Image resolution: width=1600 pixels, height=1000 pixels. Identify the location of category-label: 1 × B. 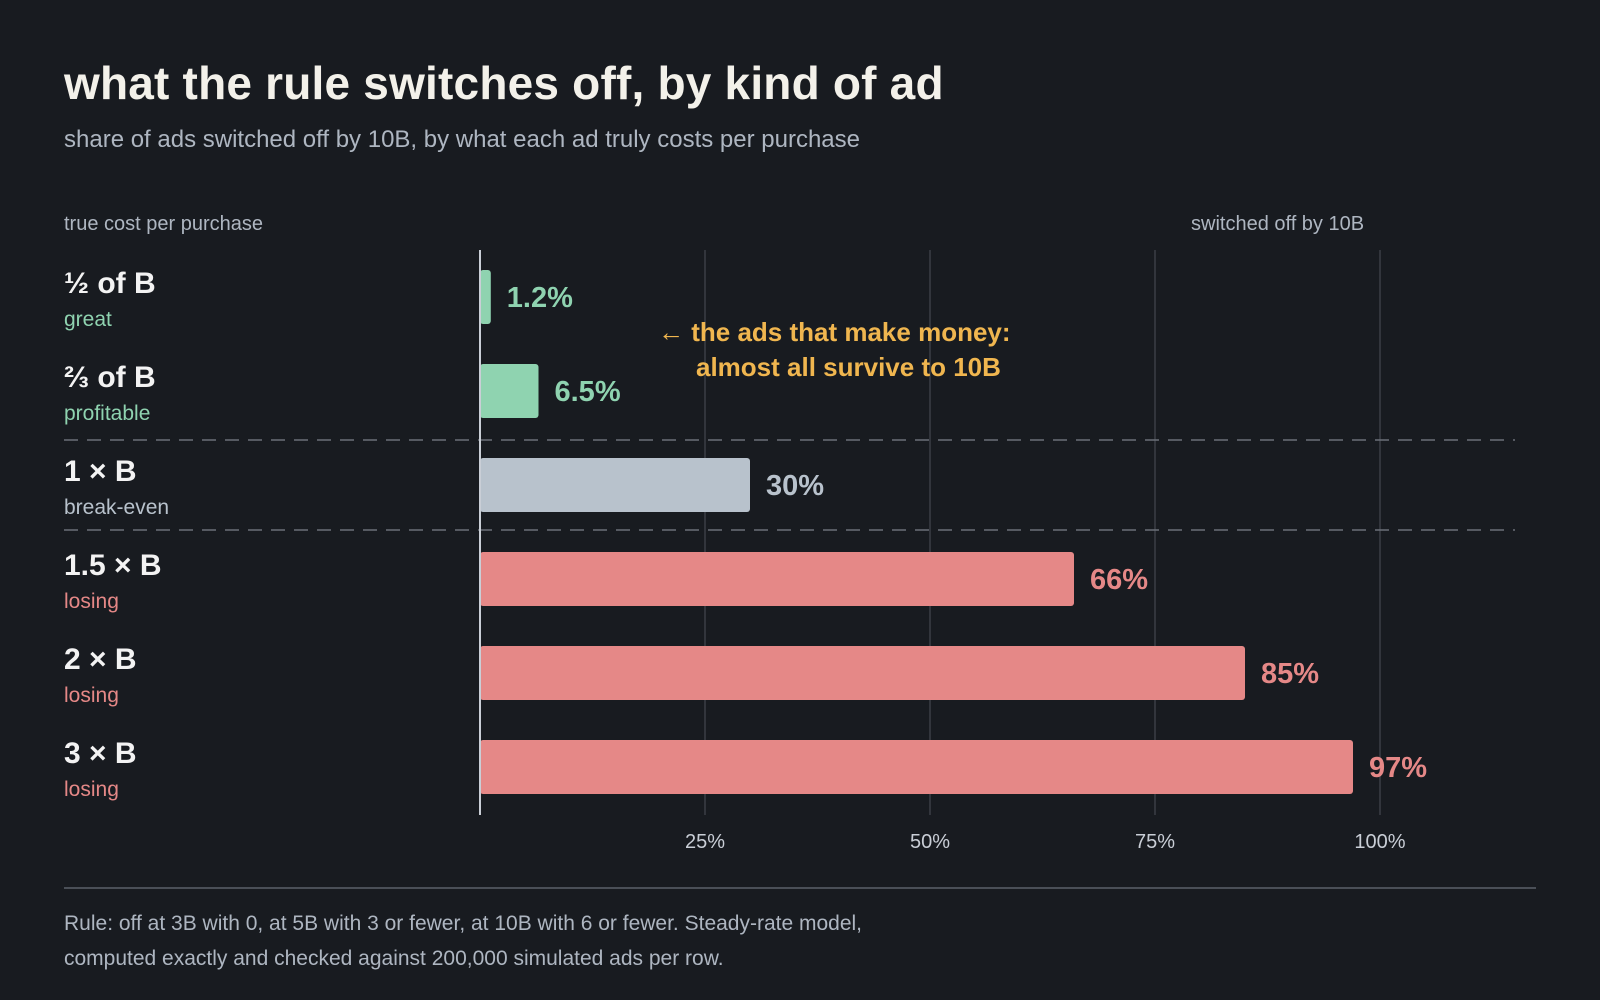
(100, 471).